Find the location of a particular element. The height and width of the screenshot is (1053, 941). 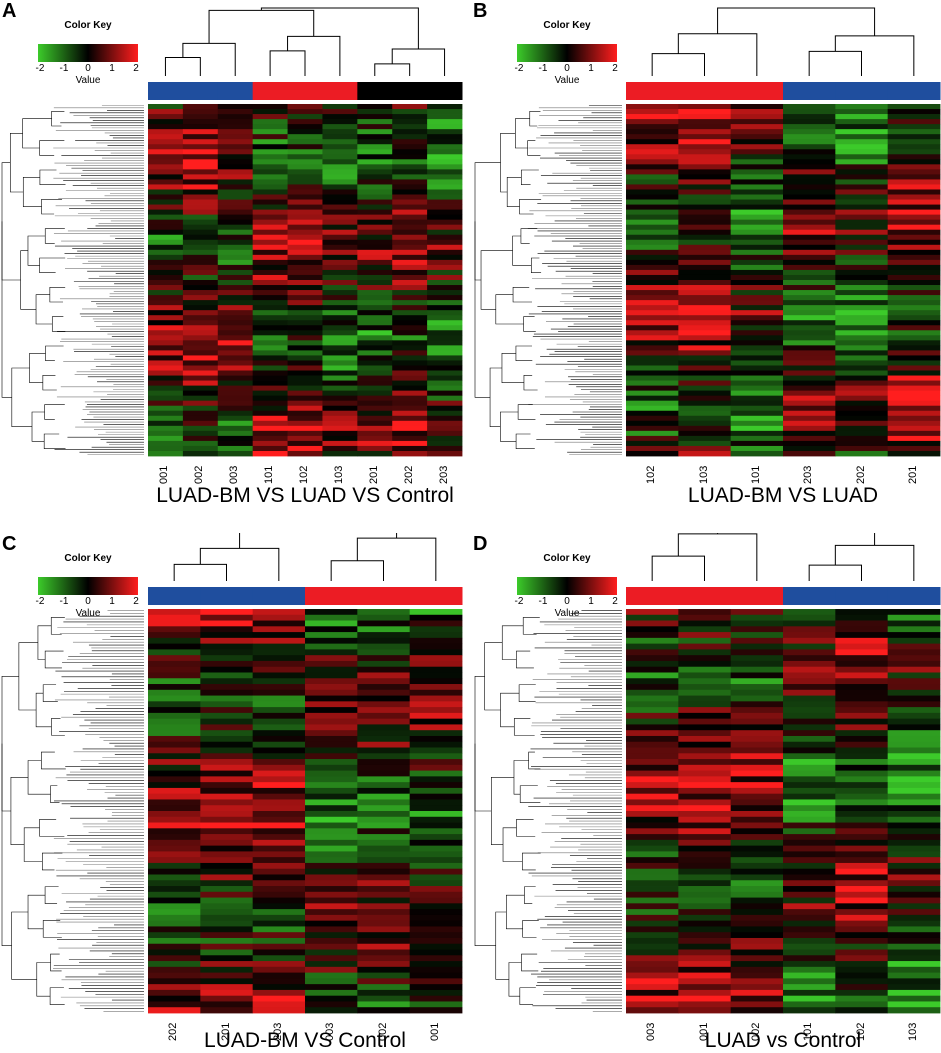

column-label: 201 is located at coordinates (225, 1031).